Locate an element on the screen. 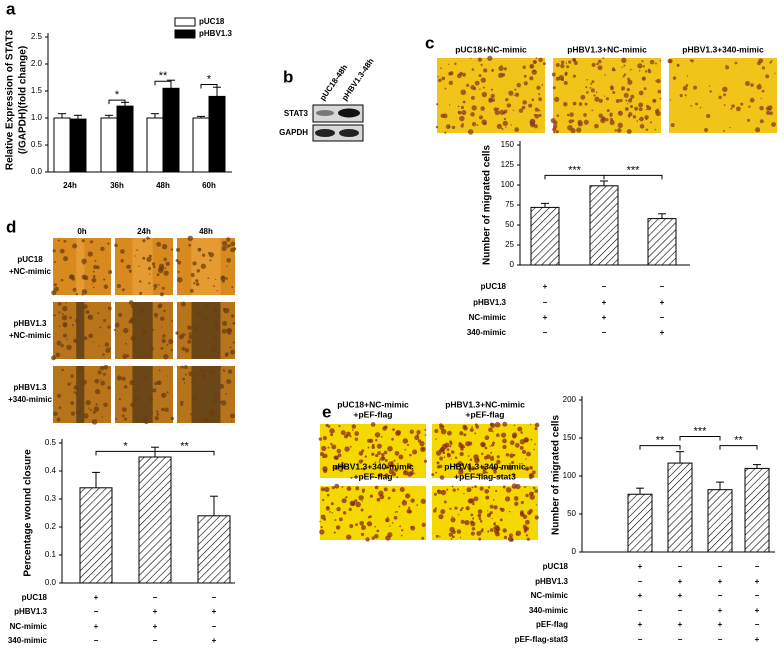  x-tick-label: 48h is located at coordinates (163, 185).